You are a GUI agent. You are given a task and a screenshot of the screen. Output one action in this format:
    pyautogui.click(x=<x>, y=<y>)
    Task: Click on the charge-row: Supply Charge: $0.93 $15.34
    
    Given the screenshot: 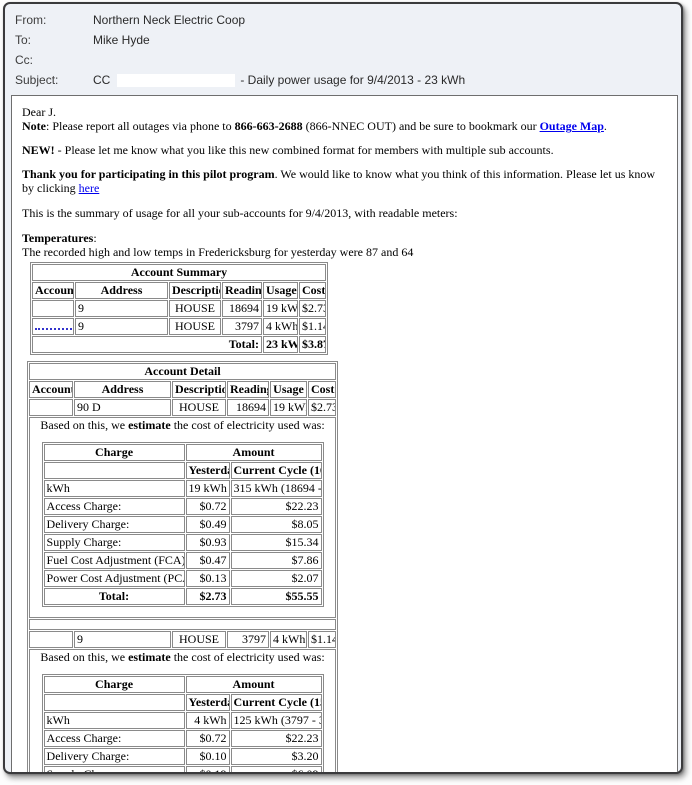 What is the action you would take?
    pyautogui.click(x=182, y=543)
    